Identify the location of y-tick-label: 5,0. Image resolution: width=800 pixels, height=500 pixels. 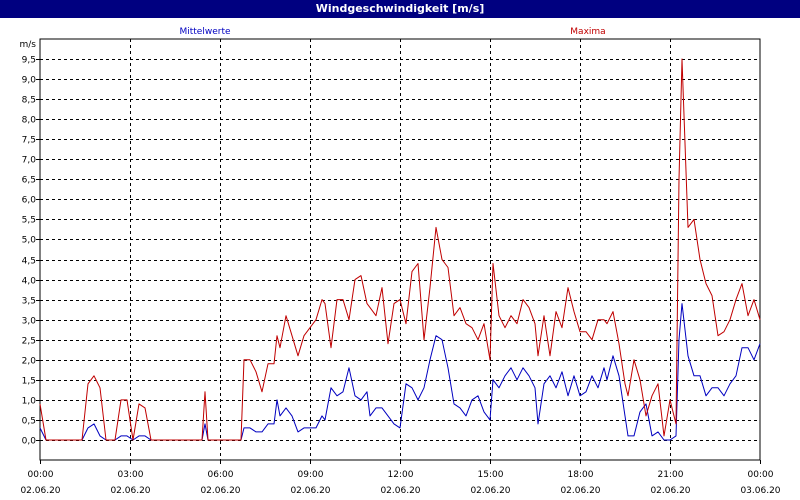
(29, 241).